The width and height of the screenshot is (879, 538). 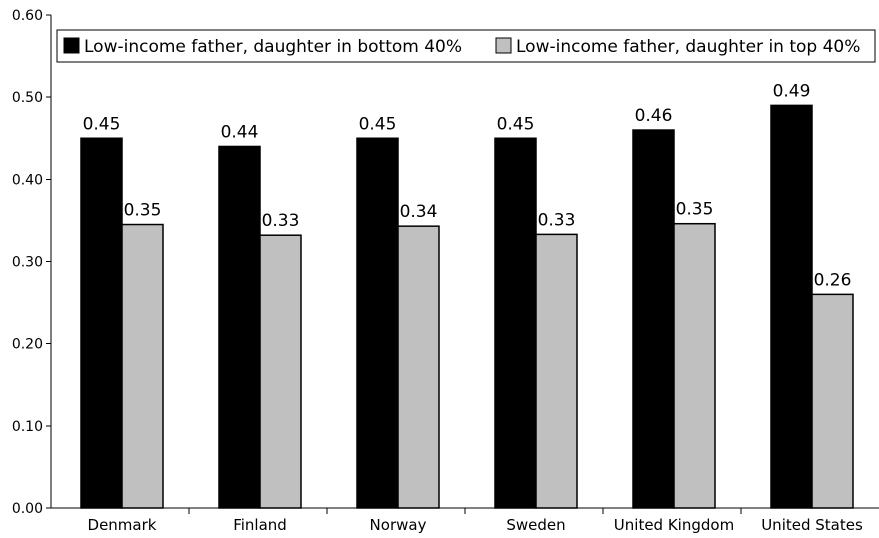 What do you see at coordinates (122, 525) in the screenshot?
I see `category-label: Denmark` at bounding box center [122, 525].